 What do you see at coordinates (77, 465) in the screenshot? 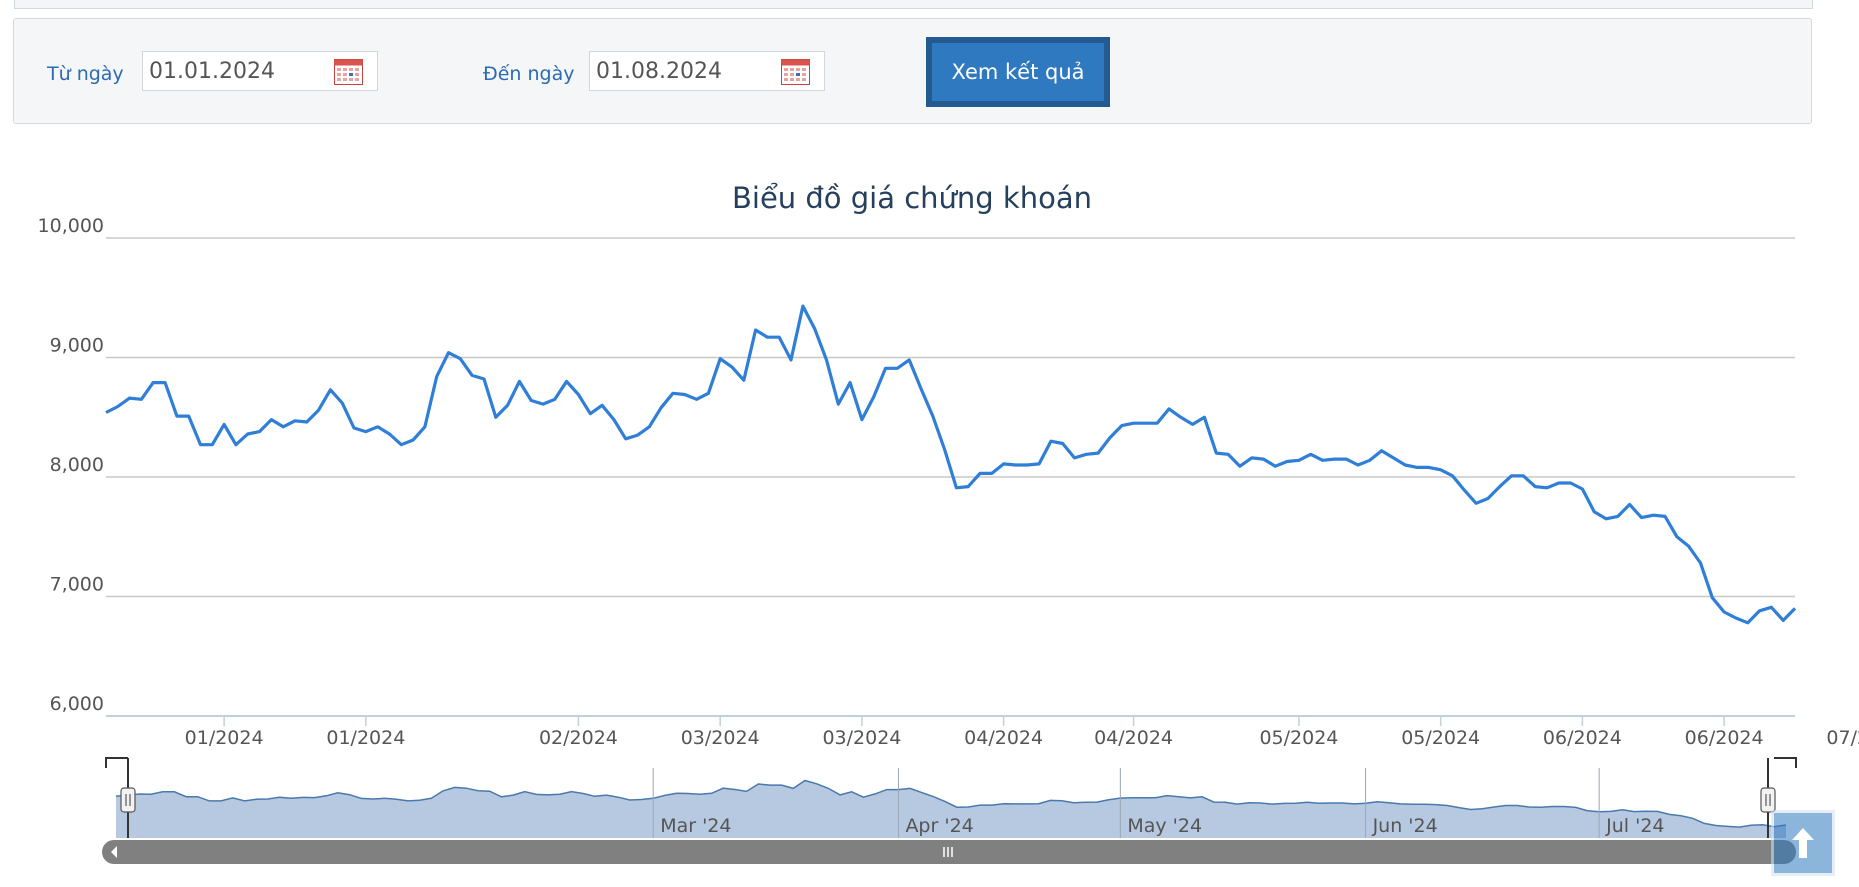
I see `y-tick-label: 8,000` at bounding box center [77, 465].